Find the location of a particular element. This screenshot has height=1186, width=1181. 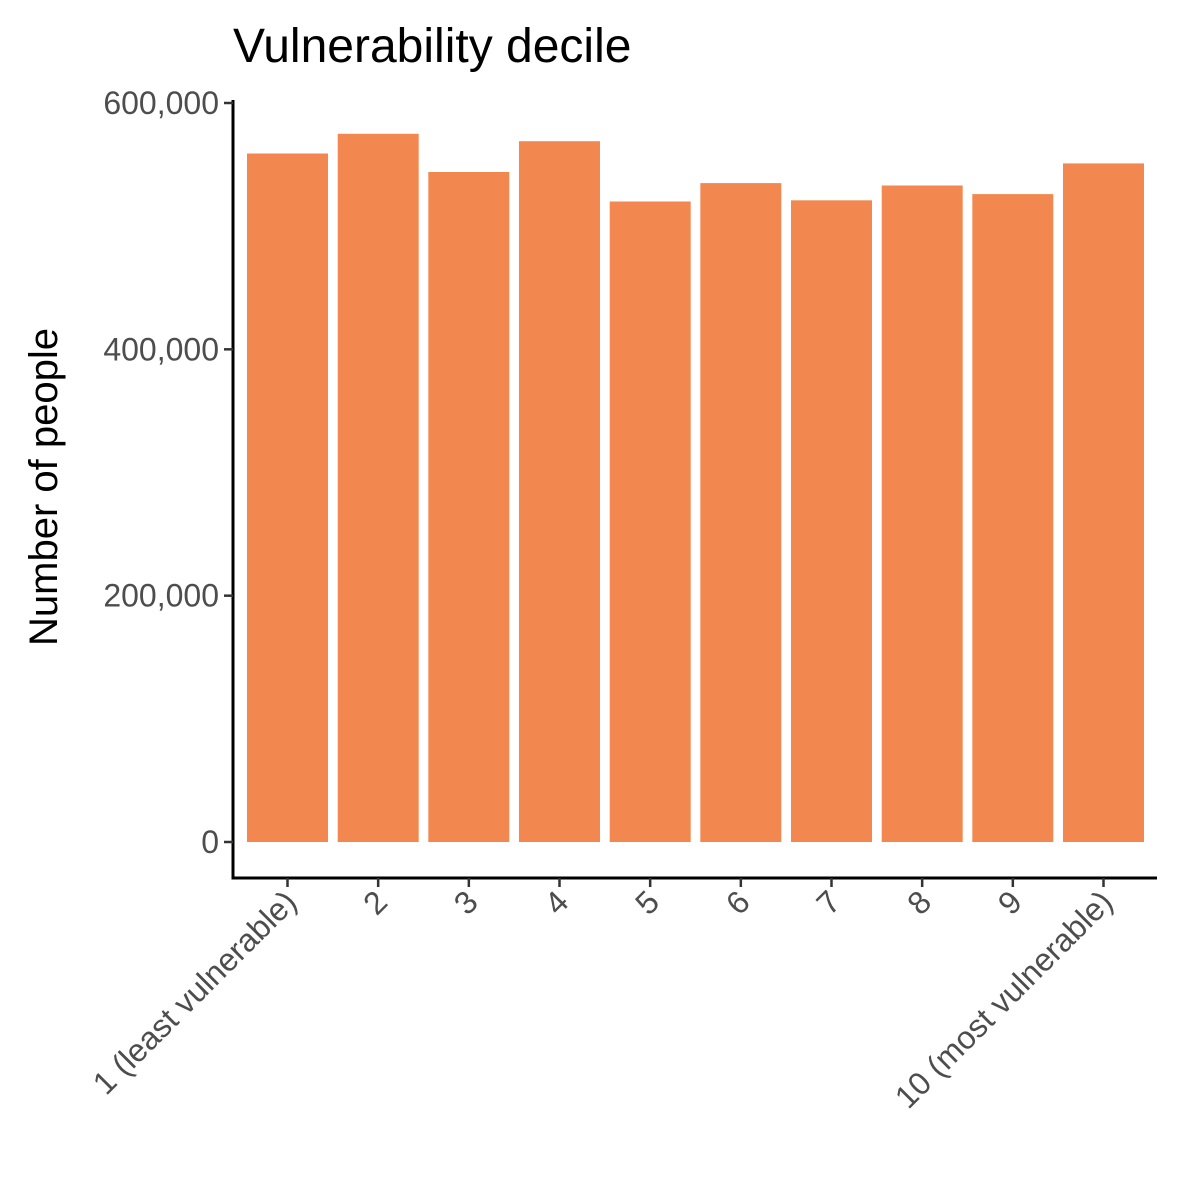

y-tick-label: 600,000 is located at coordinates (161, 103).